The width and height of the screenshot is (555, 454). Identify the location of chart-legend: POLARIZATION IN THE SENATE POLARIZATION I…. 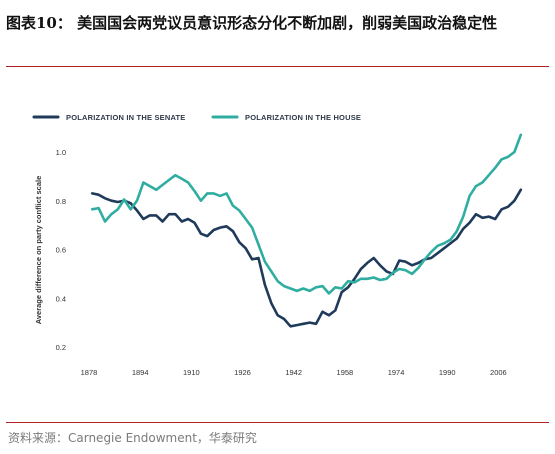
(196, 117).